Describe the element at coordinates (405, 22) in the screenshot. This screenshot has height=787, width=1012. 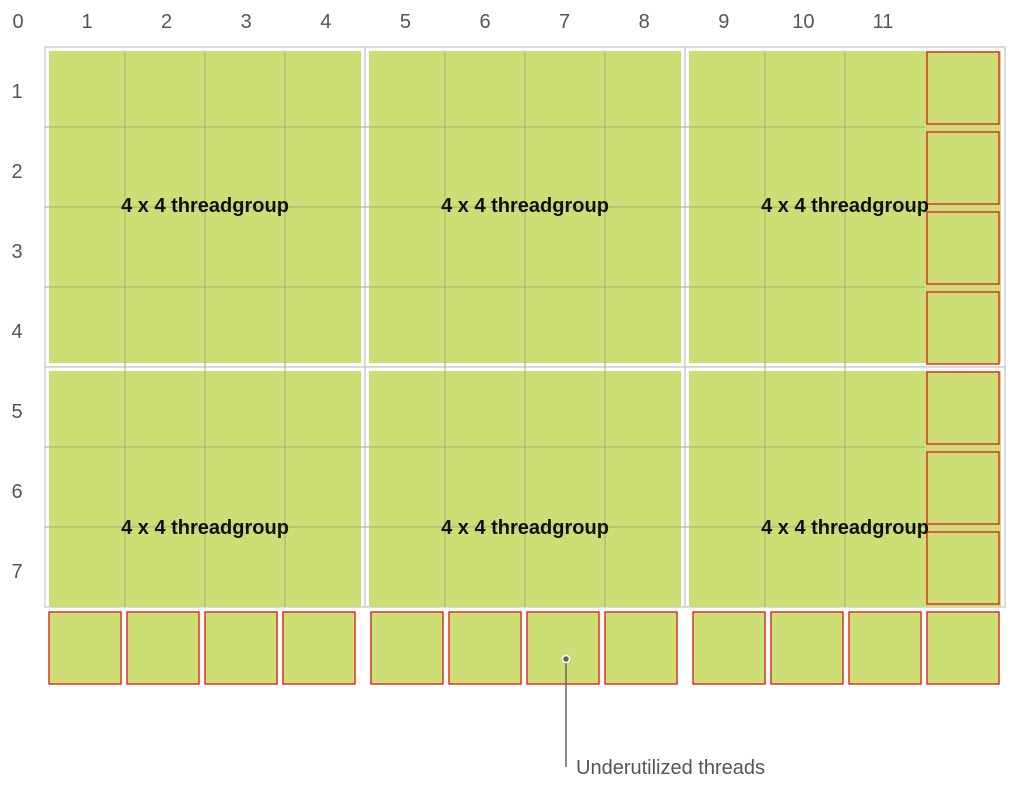
I see `x-axis-label: 5` at that location.